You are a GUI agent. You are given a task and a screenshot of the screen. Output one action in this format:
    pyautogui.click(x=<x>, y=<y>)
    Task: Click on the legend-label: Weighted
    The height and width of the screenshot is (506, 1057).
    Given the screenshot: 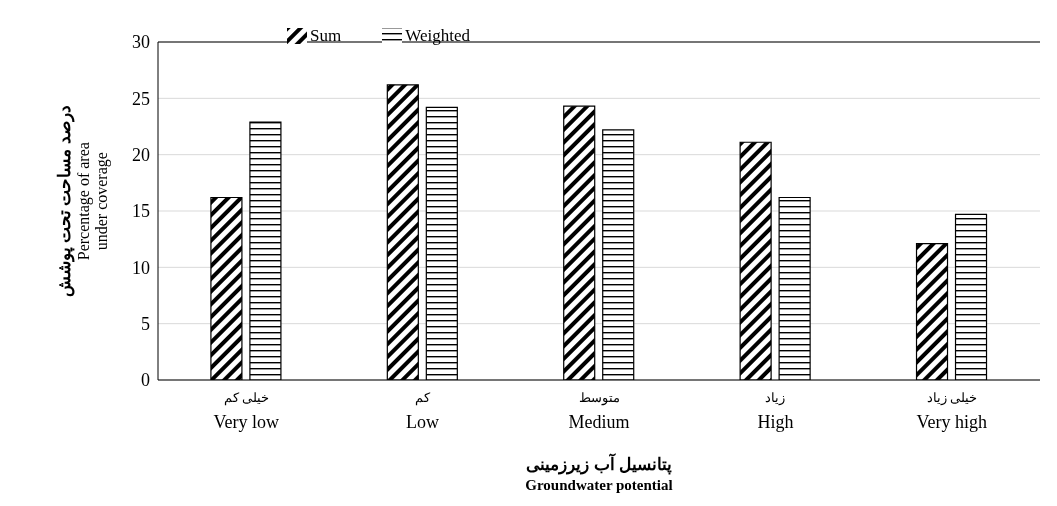 What is the action you would take?
    pyautogui.click(x=437, y=36)
    